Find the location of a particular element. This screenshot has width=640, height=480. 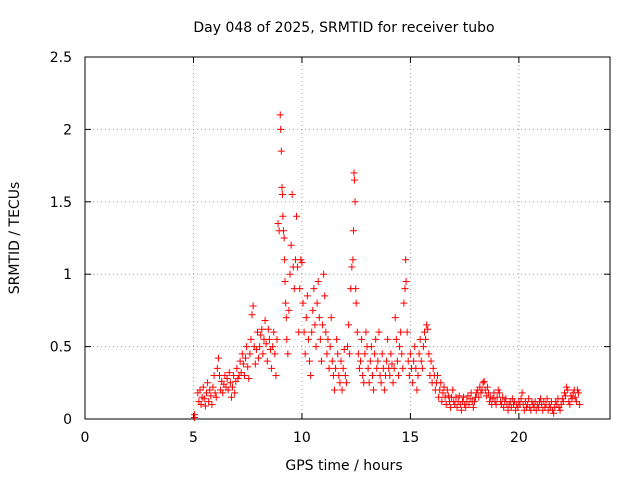

y-axis-title: SRMTID / TECUs is located at coordinates (15, 238).